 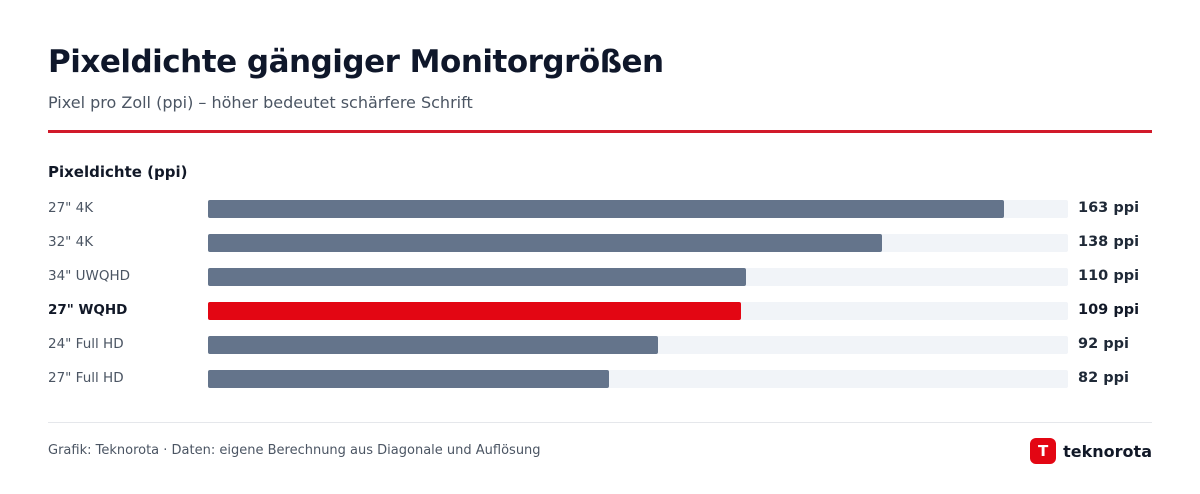 What do you see at coordinates (88, 310) in the screenshot?
I see `category-label: 27" WQHD` at bounding box center [88, 310].